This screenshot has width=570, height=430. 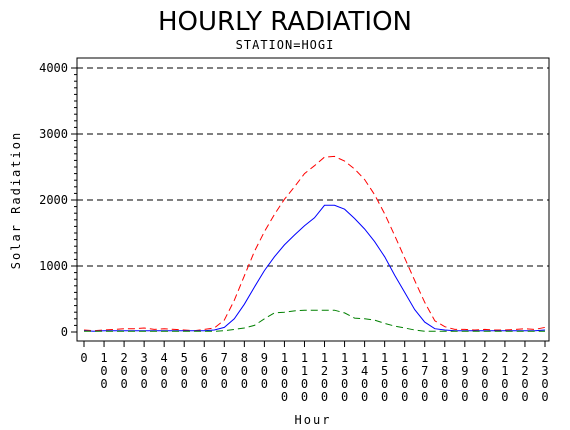 What do you see at coordinates (285, 45) in the screenshot?
I see `chart-subtitle: STATION=HOGI` at bounding box center [285, 45].